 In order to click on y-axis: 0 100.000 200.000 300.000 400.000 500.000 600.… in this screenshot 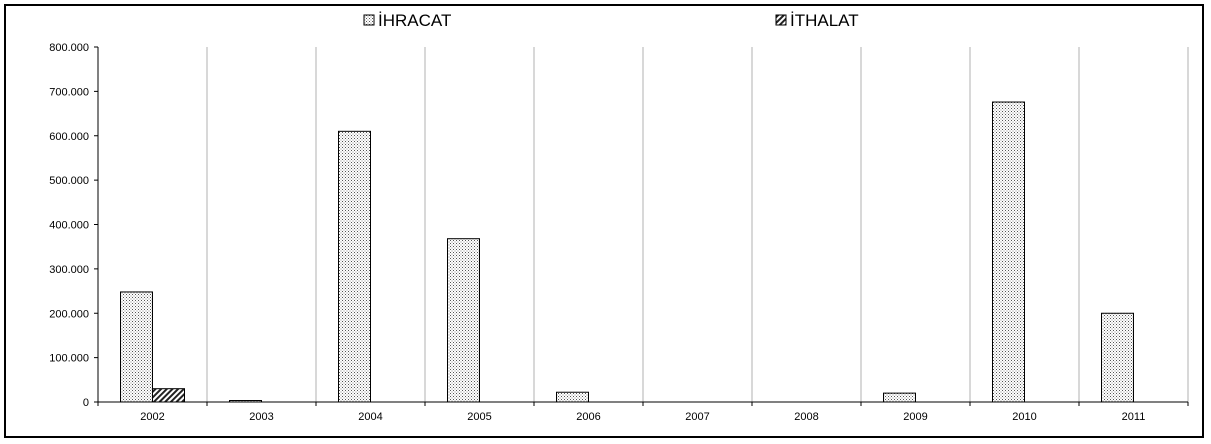, I will do `click(74, 225)`.